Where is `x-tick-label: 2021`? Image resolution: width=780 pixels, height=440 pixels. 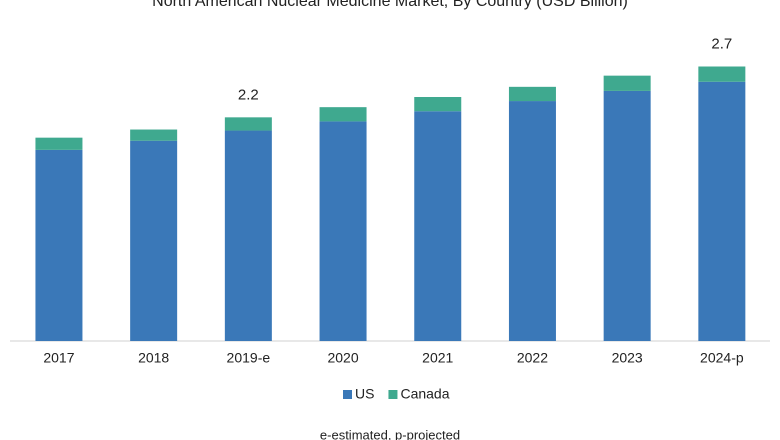 x-tick-label: 2021 is located at coordinates (437, 358).